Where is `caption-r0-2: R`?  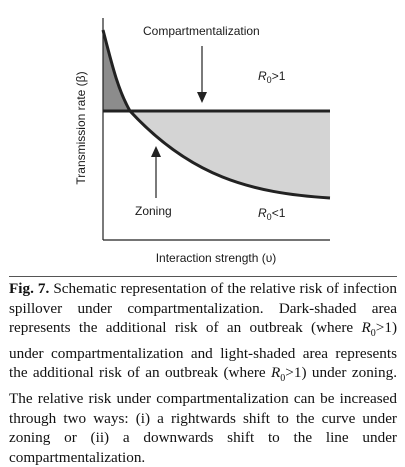
caption-r0-2: R is located at coordinates (276, 373).